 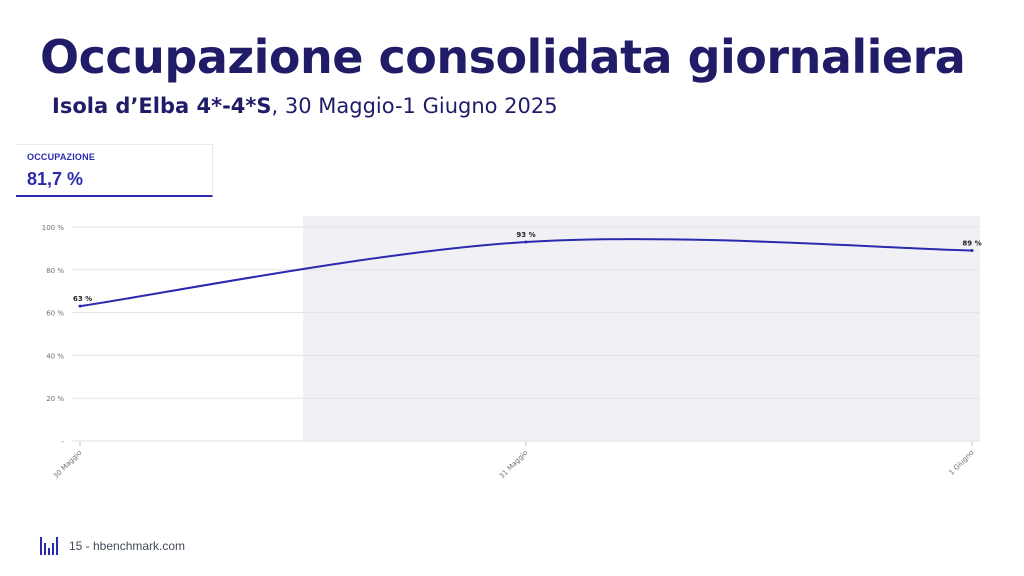 I want to click on footer: 15 - hbenchmark.com, so click(x=112, y=546).